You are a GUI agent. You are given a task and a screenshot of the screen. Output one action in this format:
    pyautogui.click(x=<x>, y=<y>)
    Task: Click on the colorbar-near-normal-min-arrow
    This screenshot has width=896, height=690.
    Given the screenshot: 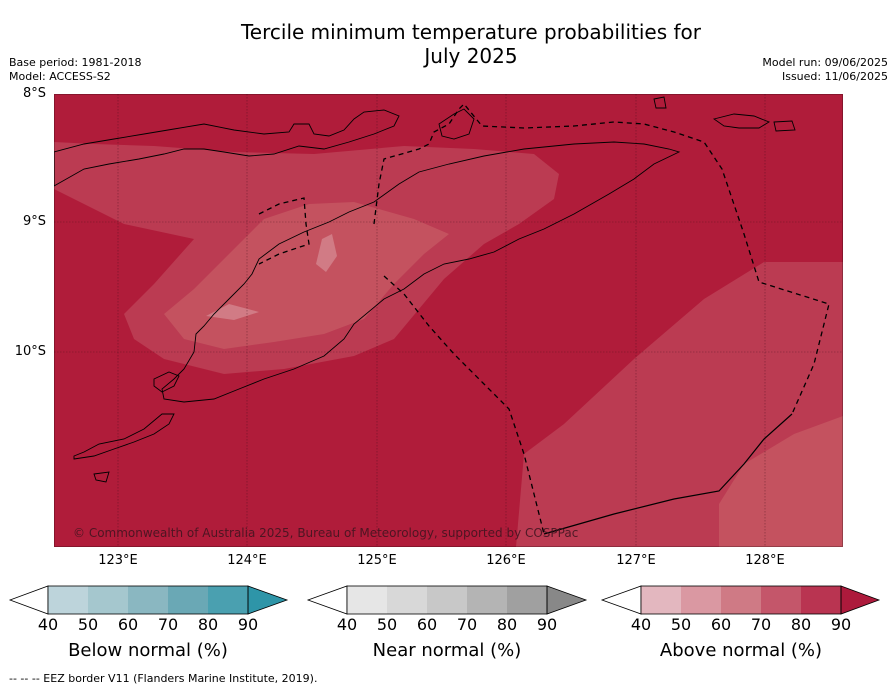 What is the action you would take?
    pyautogui.click(x=327, y=600)
    